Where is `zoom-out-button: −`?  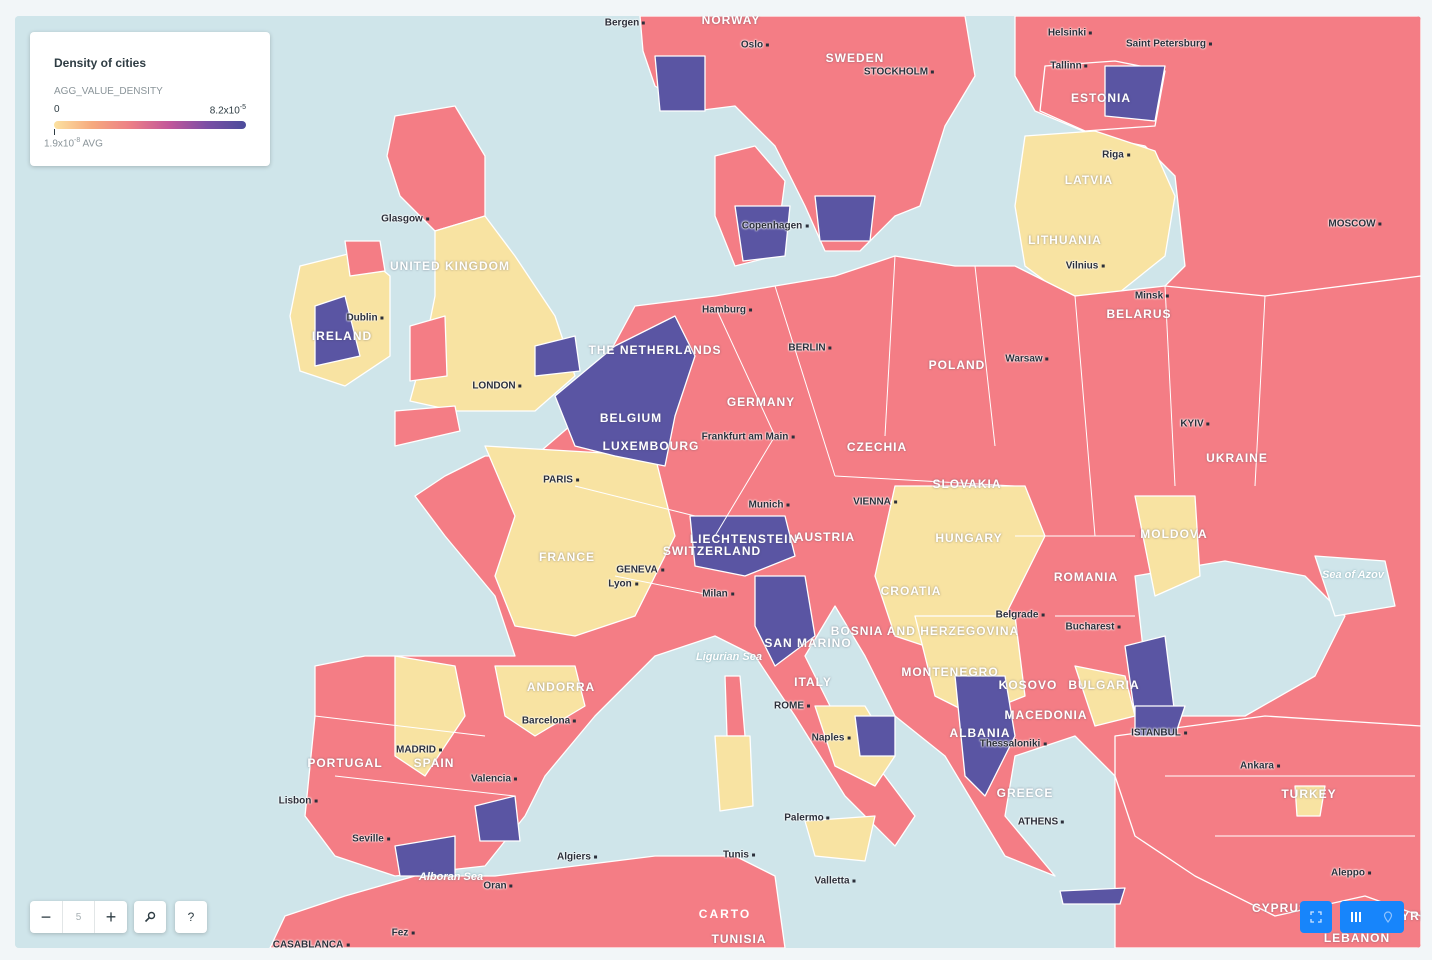
zoom-out-button: − is located at coordinates (46, 917).